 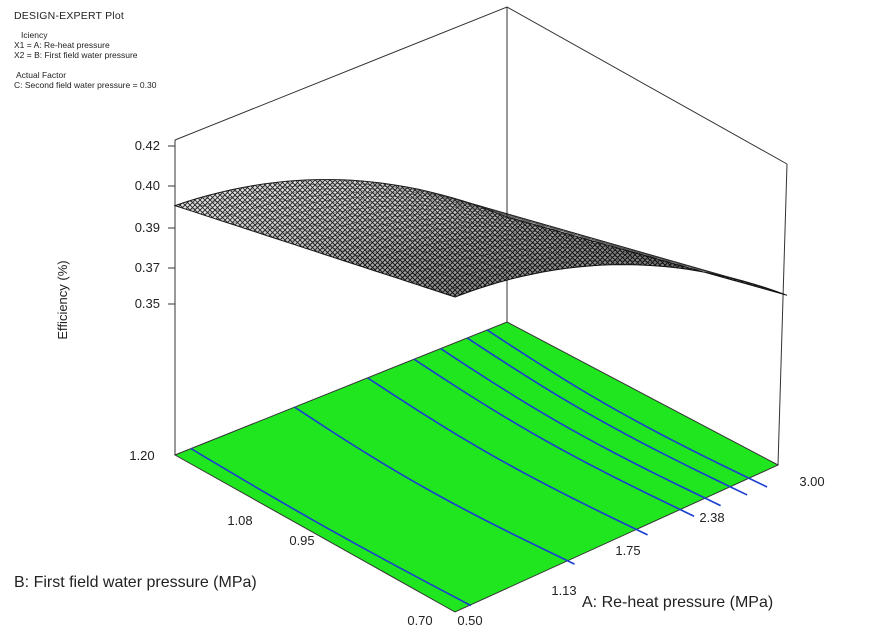 What do you see at coordinates (469, 620) in the screenshot?
I see `x-tick-label: 0.50` at bounding box center [469, 620].